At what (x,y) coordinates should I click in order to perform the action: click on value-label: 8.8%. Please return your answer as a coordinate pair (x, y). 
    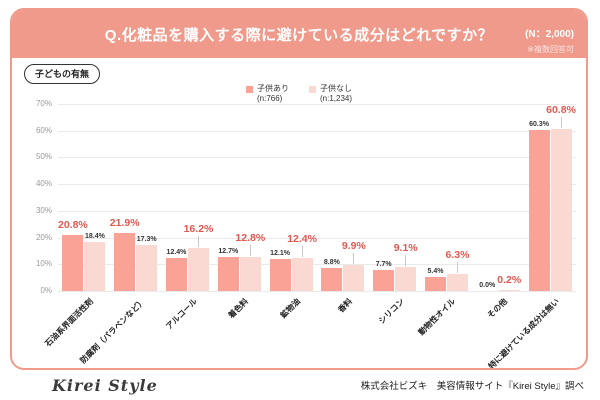
    Looking at the image, I should click on (331, 262).